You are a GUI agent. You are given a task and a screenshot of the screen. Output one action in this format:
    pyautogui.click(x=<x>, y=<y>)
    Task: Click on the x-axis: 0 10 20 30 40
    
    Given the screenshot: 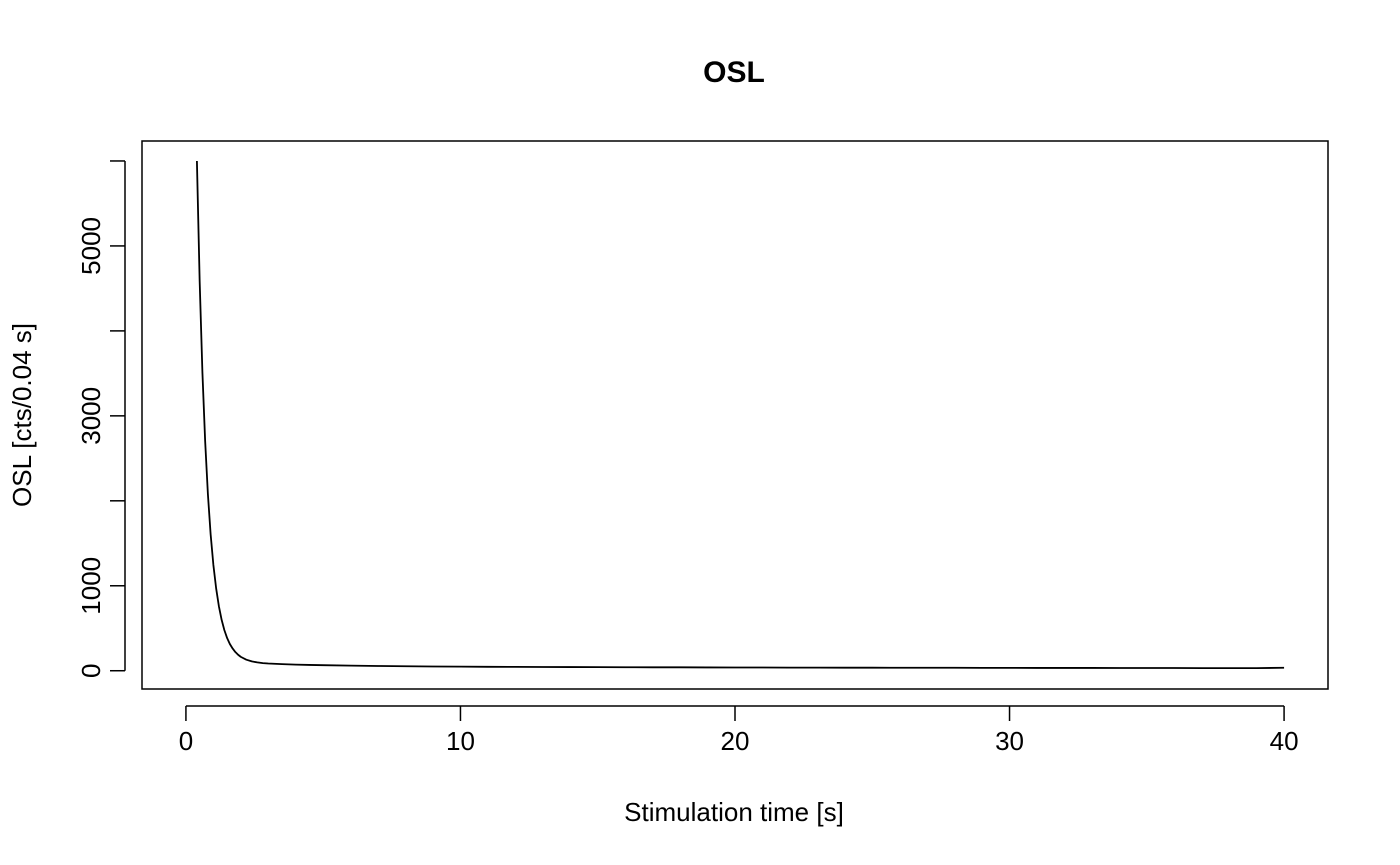 What is the action you would take?
    pyautogui.click(x=739, y=730)
    